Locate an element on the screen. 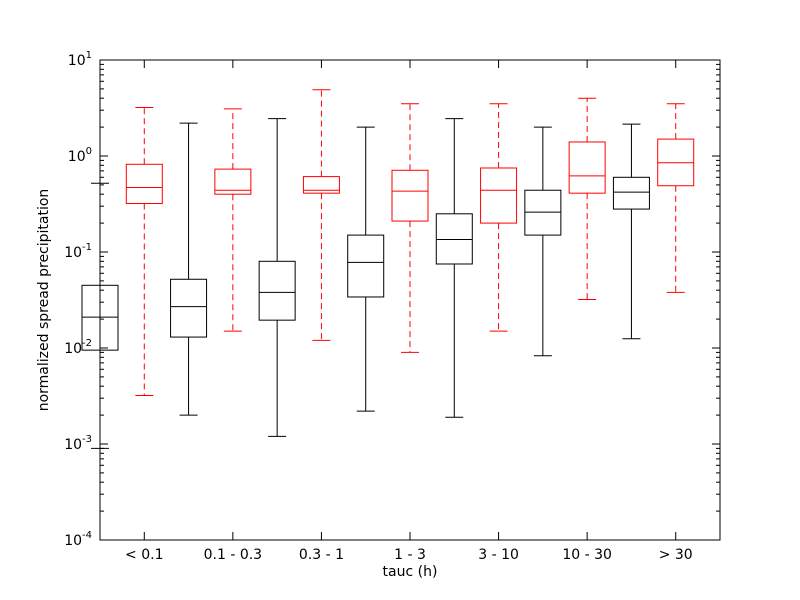  x-tick-label: 3 - 10 is located at coordinates (498, 555).